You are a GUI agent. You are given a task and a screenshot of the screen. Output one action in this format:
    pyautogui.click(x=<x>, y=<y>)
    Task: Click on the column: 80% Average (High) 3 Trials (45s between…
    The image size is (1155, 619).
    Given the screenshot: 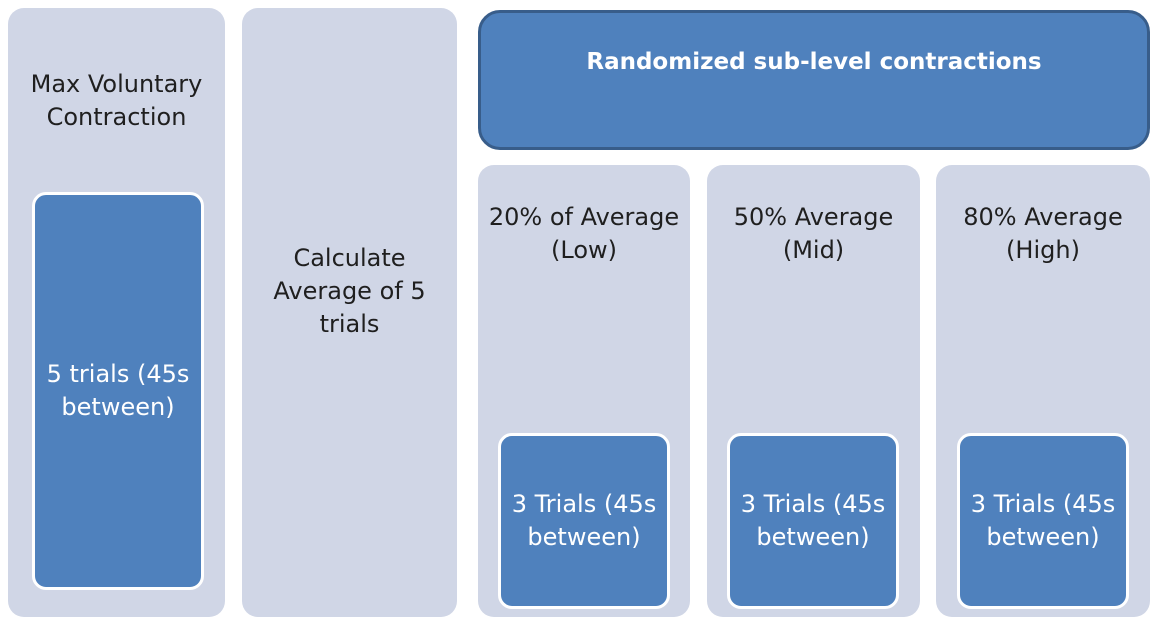 What is the action you would take?
    pyautogui.click(x=1043, y=391)
    